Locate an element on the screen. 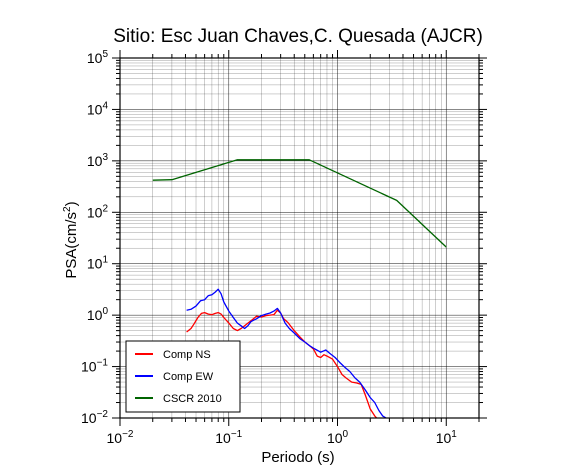 The height and width of the screenshot is (475, 586). y-tick-label: 10⁴ is located at coordinates (98, 108).